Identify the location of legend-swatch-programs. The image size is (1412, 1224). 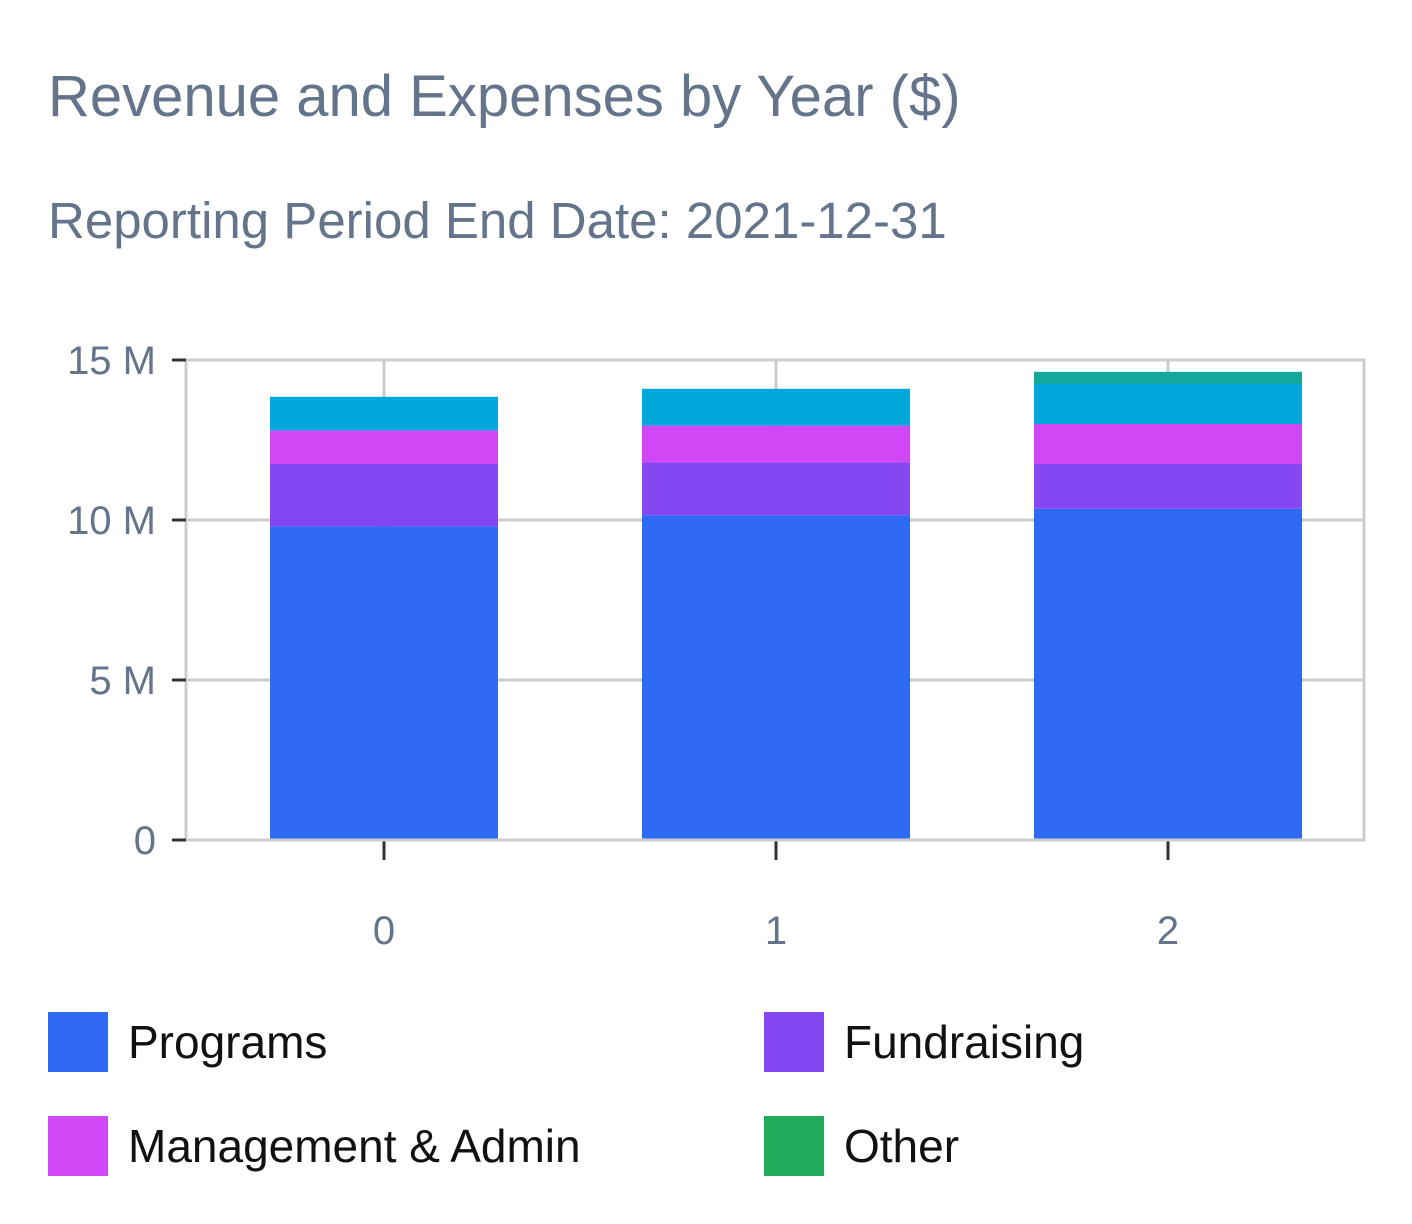
(78, 1042).